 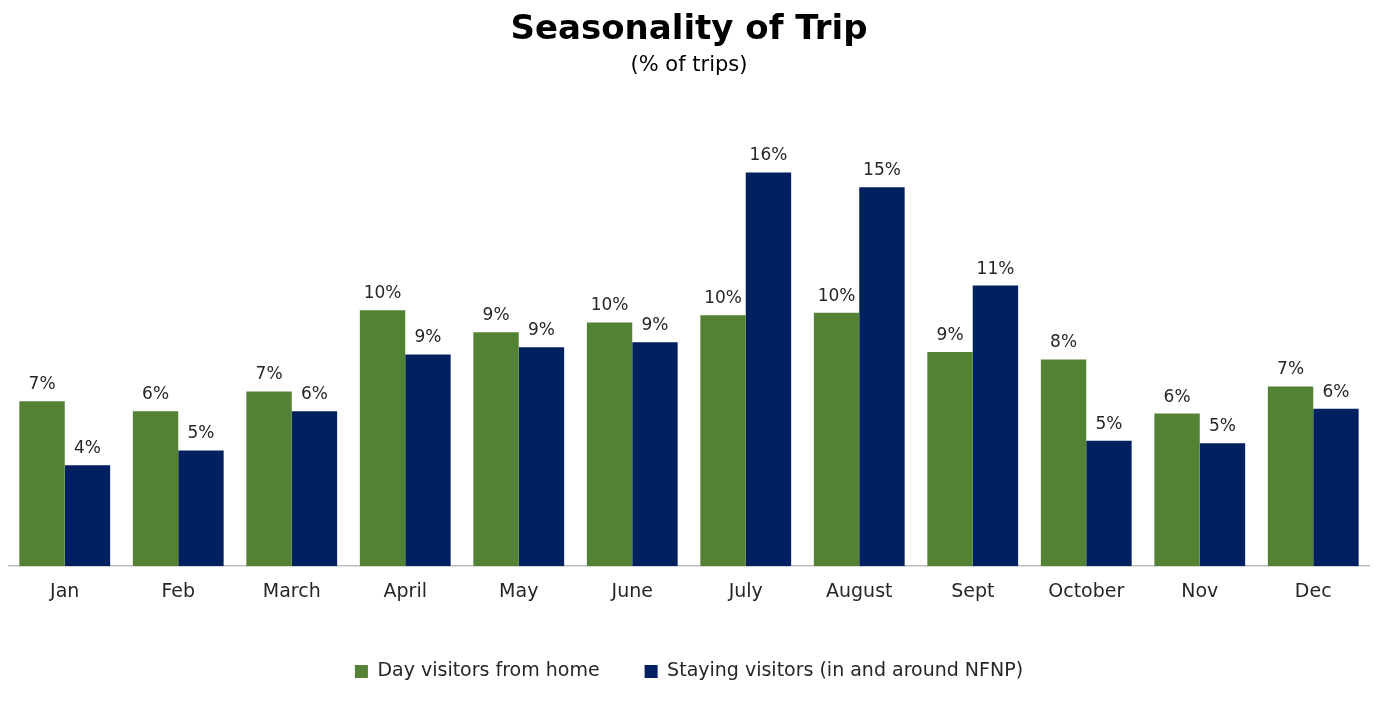 What do you see at coordinates (488, 669) in the screenshot?
I see `legend-label: Day visitors from home` at bounding box center [488, 669].